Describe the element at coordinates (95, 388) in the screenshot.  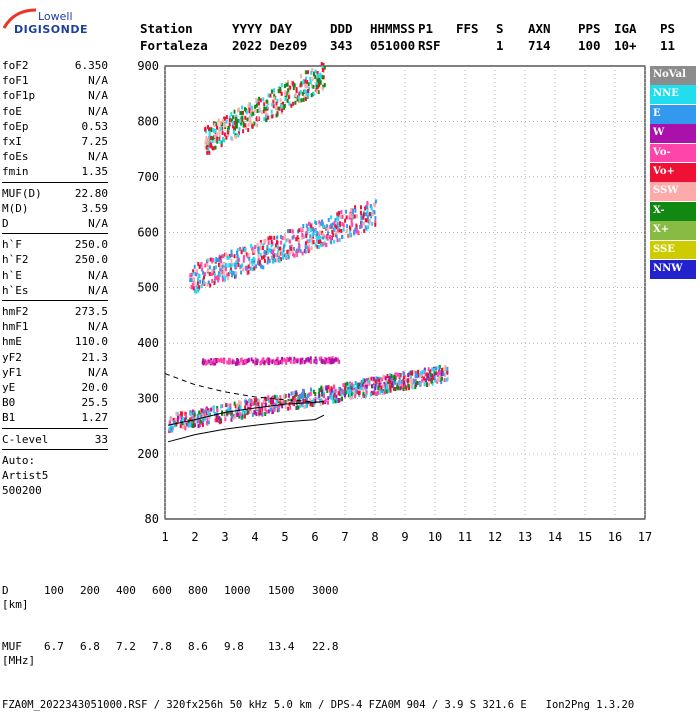
I see `param-value: 20.0` at that location.